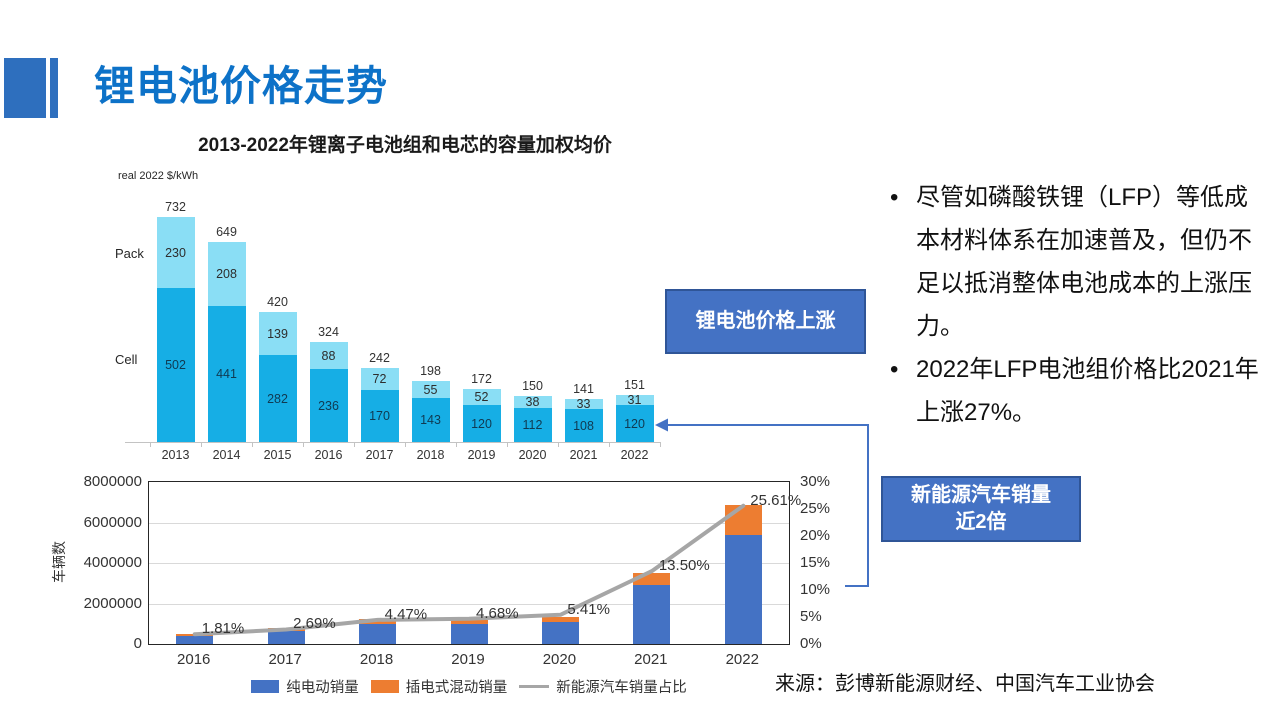  I want to click on cell-segment: 502, so click(175, 365).